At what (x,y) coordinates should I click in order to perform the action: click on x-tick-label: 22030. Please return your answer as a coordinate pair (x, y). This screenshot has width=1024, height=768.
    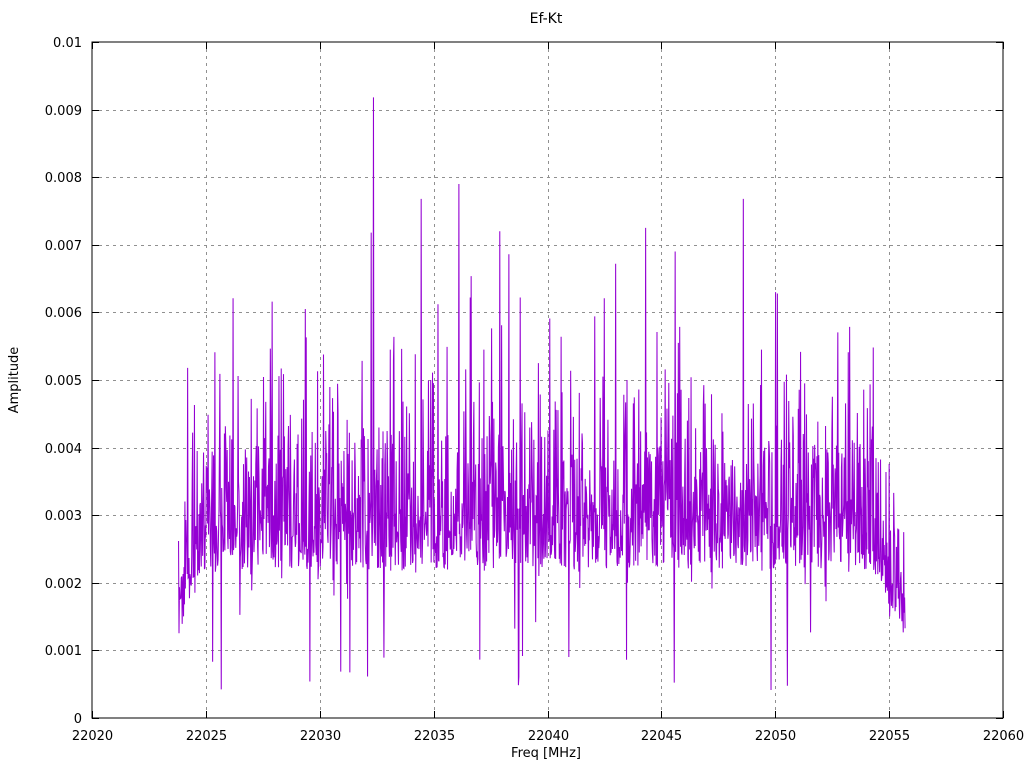
    Looking at the image, I should click on (320, 736).